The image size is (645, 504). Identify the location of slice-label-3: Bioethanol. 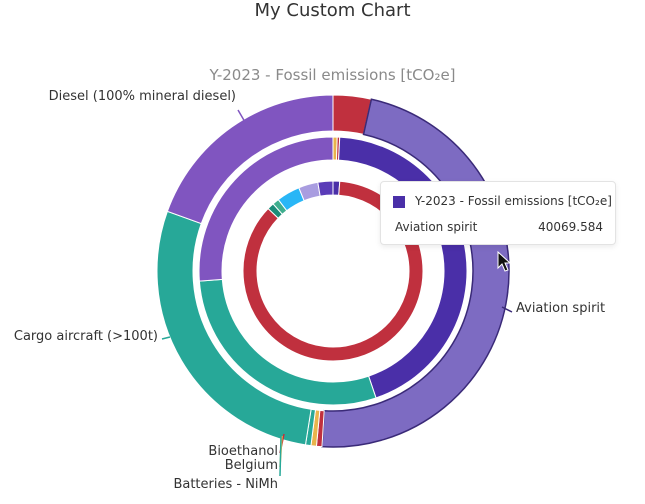
(243, 451).